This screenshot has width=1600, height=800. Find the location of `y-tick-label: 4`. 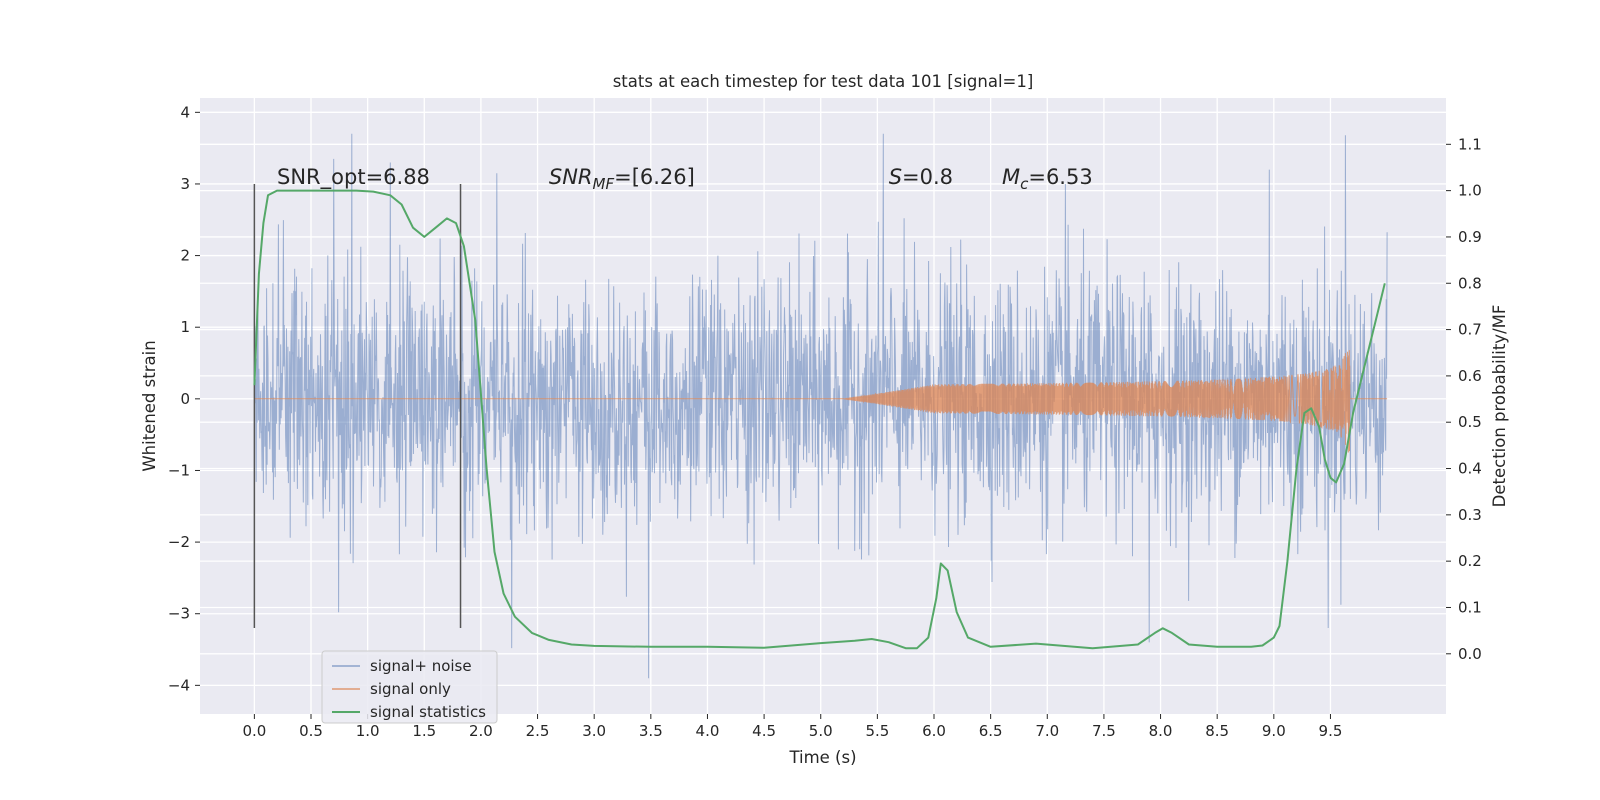

y-tick-label: 4 is located at coordinates (185, 112).